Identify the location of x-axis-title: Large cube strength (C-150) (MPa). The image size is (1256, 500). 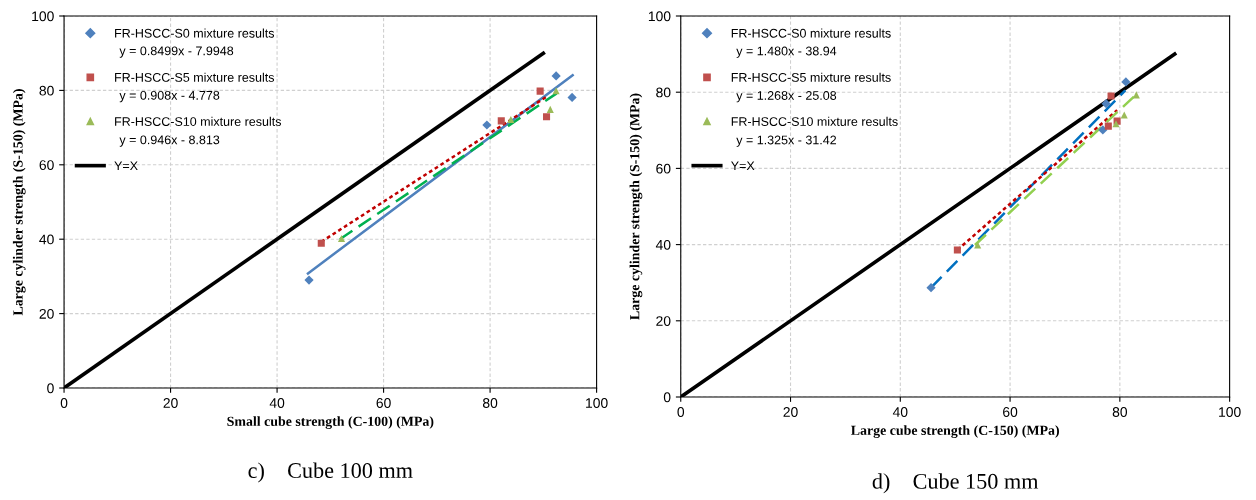
(955, 431).